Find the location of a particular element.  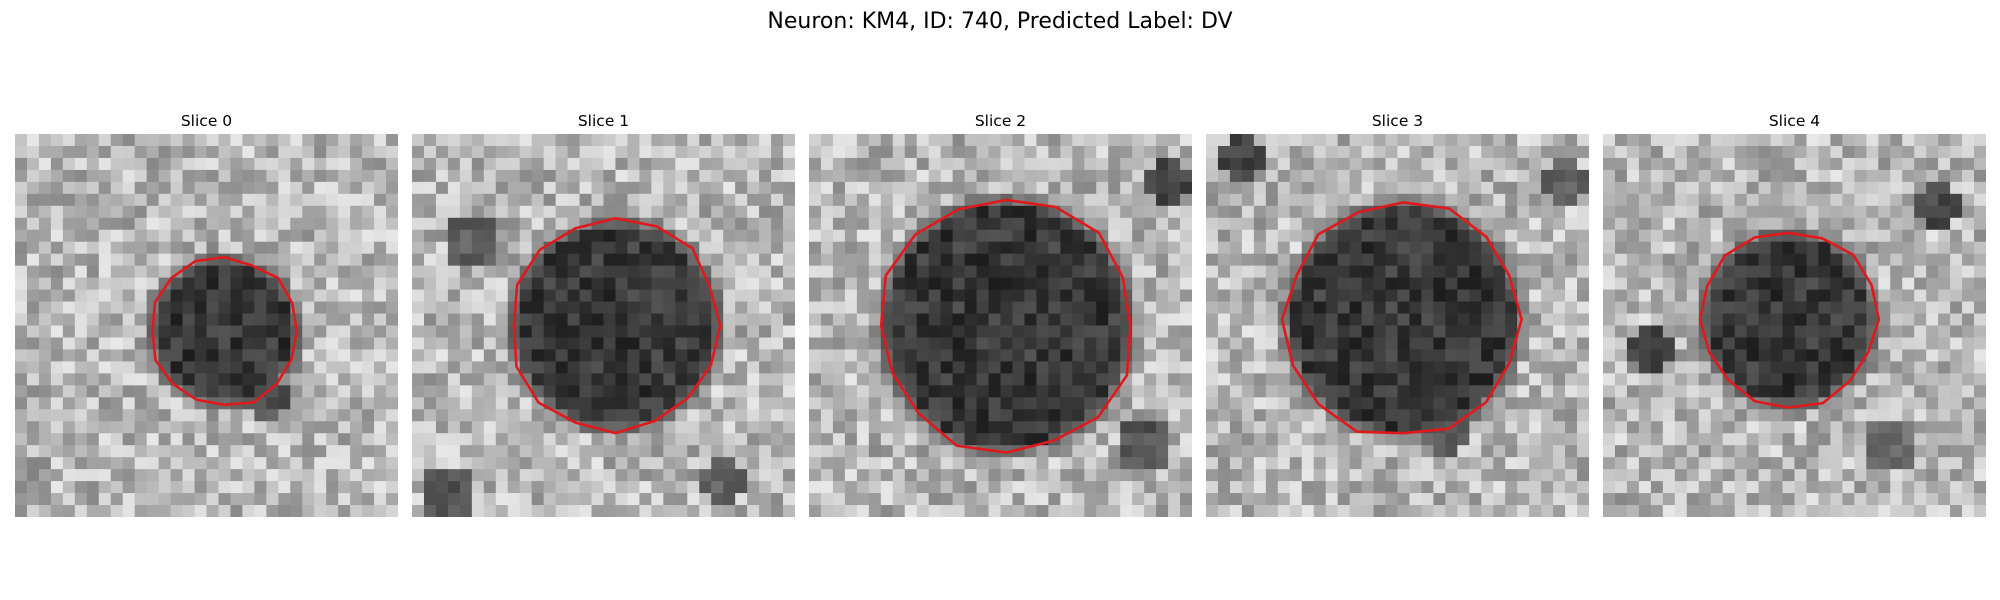

slice-panel-4: Slice 4 is located at coordinates (1794, 312).